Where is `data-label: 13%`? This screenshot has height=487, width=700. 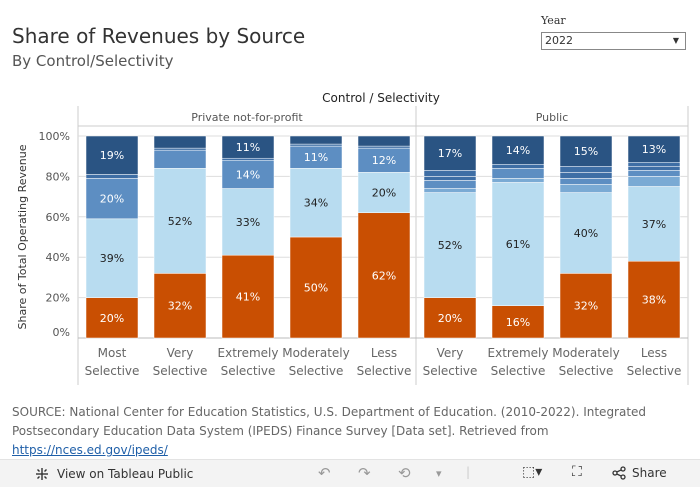
data-label: 13% is located at coordinates (654, 149).